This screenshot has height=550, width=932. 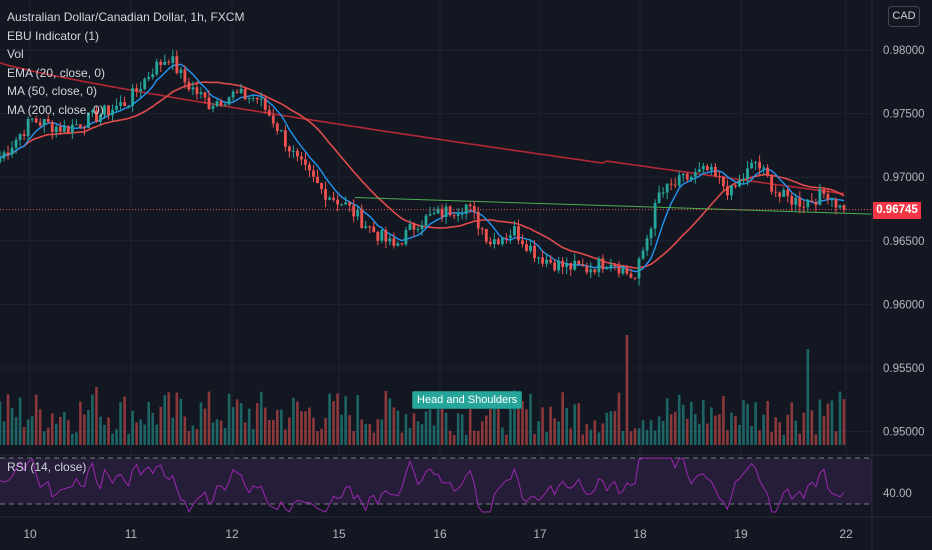 I want to click on currency-button: CAD, so click(x=904, y=16).